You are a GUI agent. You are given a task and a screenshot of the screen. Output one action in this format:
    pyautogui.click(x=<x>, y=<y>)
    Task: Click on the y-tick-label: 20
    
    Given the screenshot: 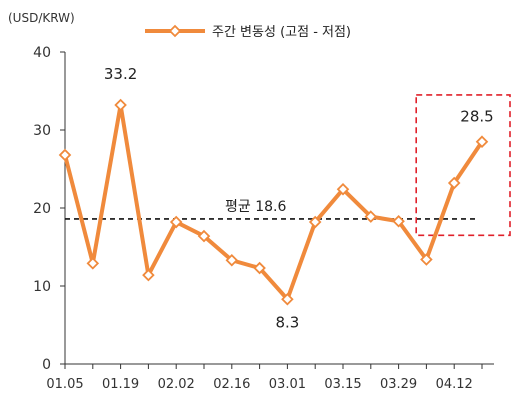 What is the action you would take?
    pyautogui.click(x=42, y=209)
    